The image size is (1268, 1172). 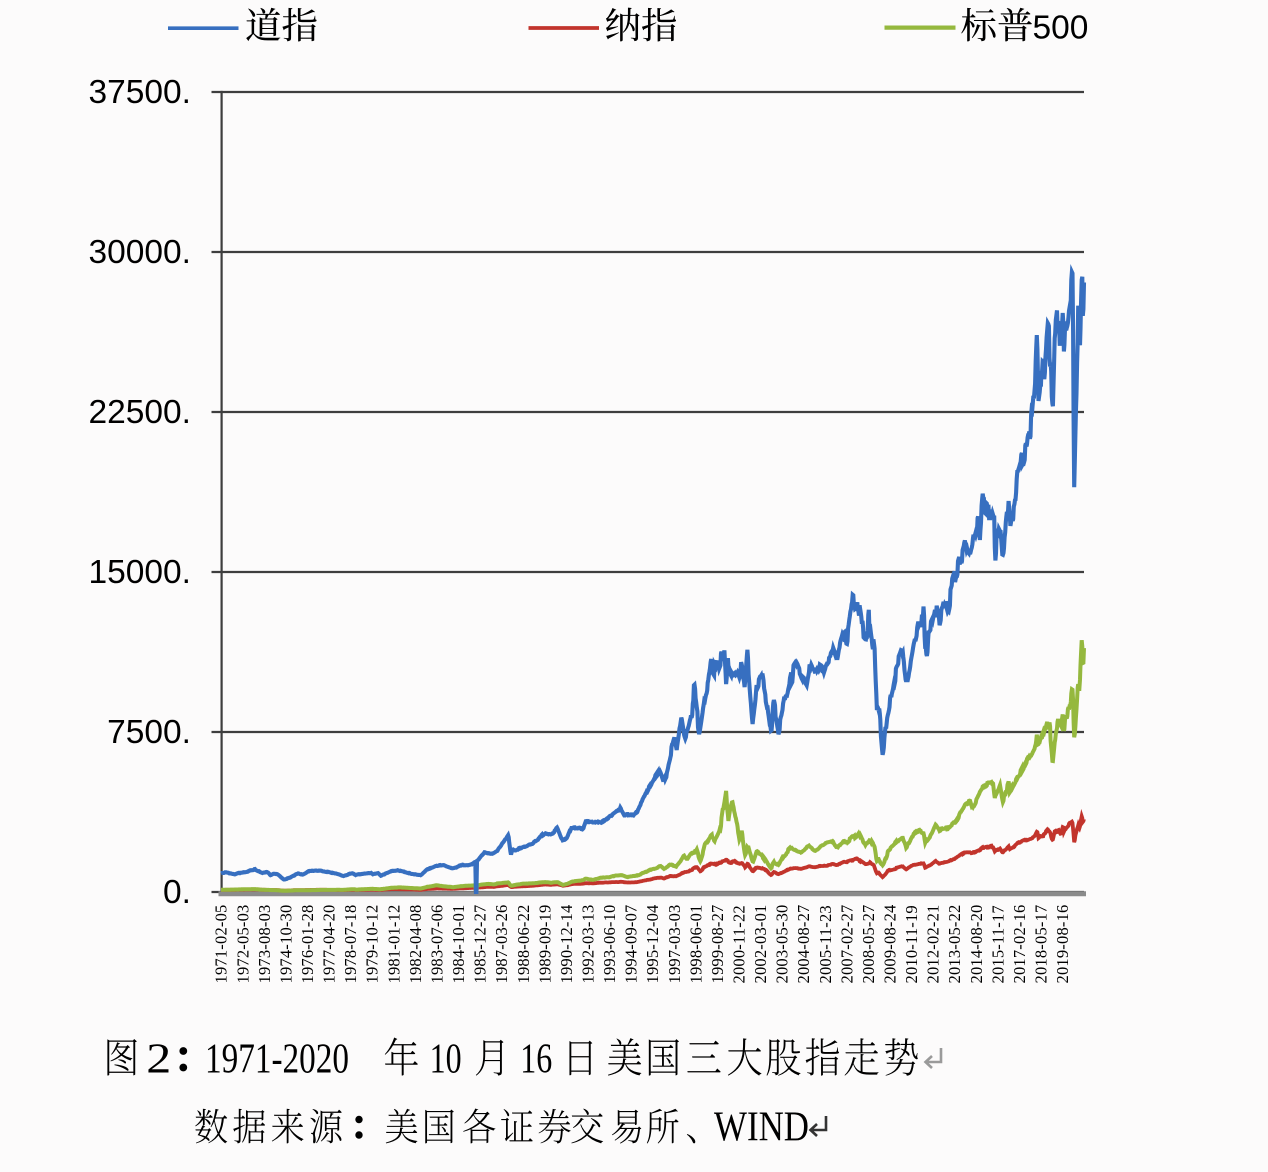 What do you see at coordinates (782, 944) in the screenshot?
I see `svg-text: 2003-05-30` at bounding box center [782, 944].